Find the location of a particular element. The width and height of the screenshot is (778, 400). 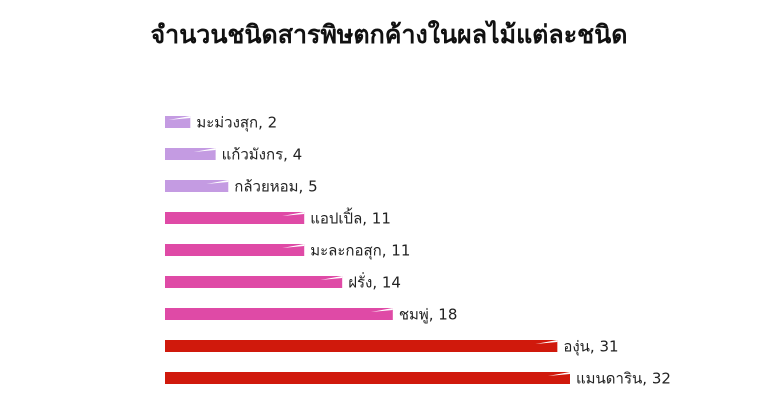

value-label: องุ่น, 31 is located at coordinates (590, 347).